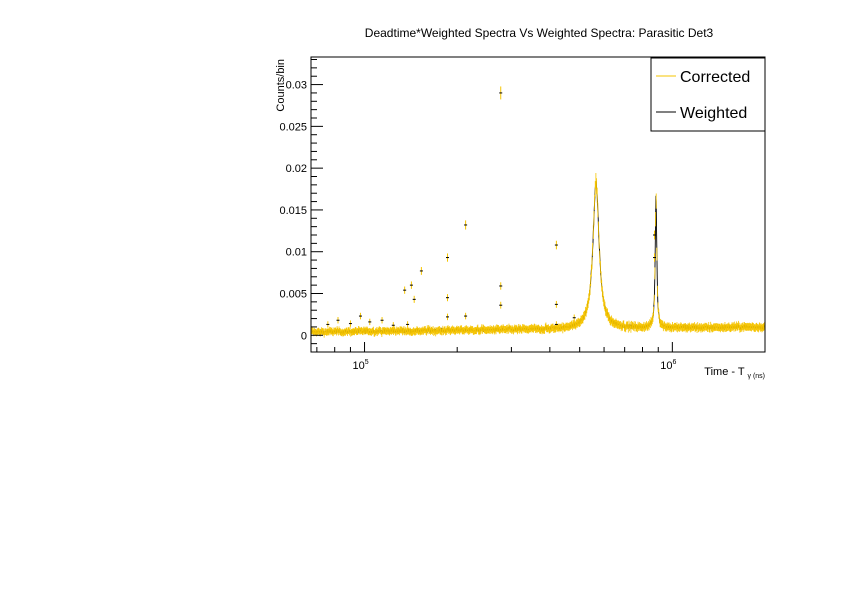 The width and height of the screenshot is (842, 595). What do you see at coordinates (296, 253) in the screenshot?
I see `y-tick-label: 0.01` at bounding box center [296, 253].